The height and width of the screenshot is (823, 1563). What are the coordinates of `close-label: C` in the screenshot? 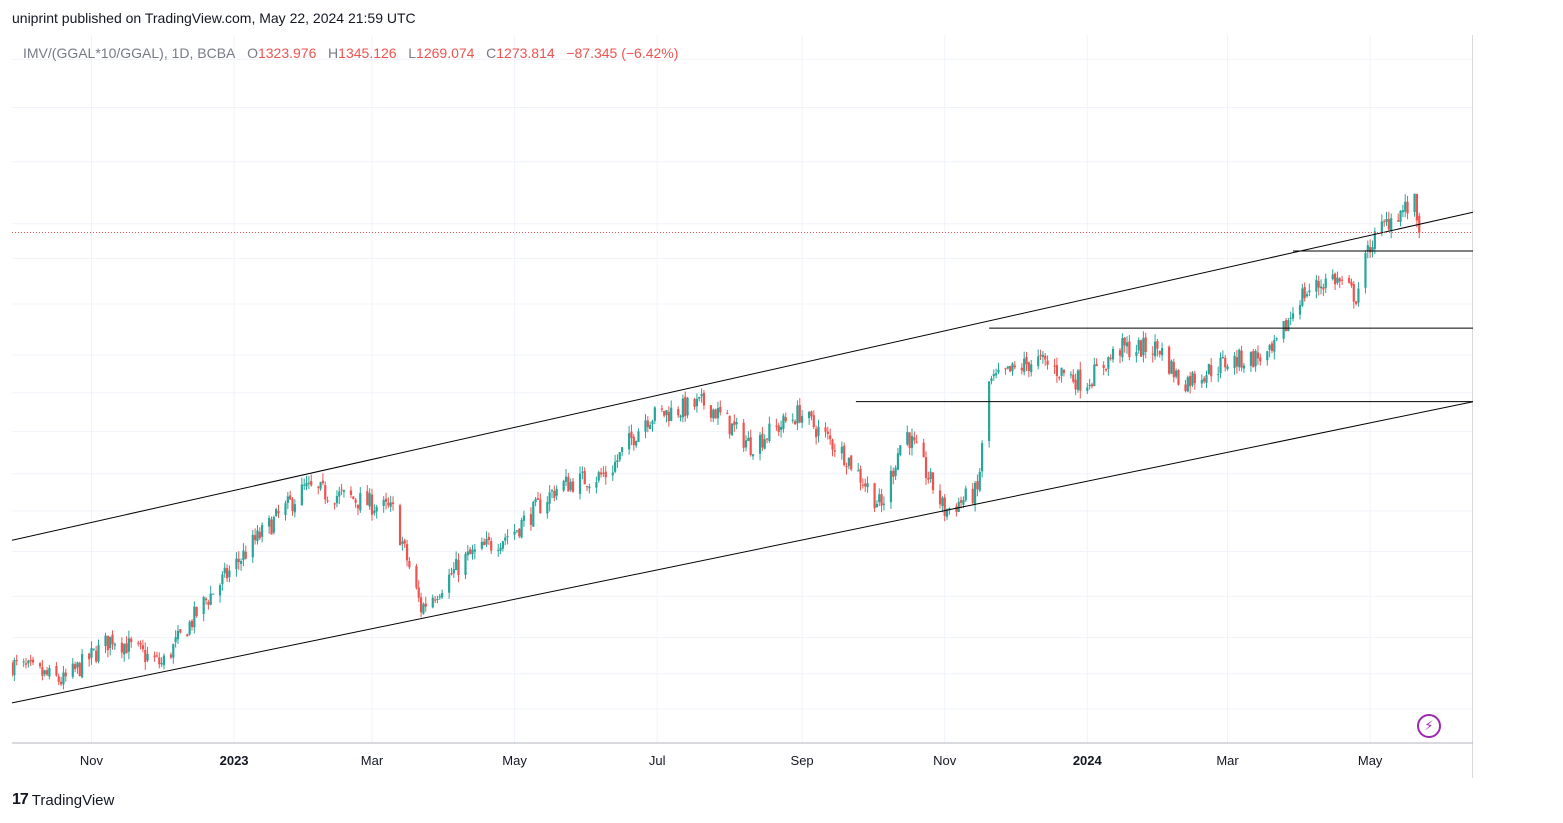 It's located at (491, 53).